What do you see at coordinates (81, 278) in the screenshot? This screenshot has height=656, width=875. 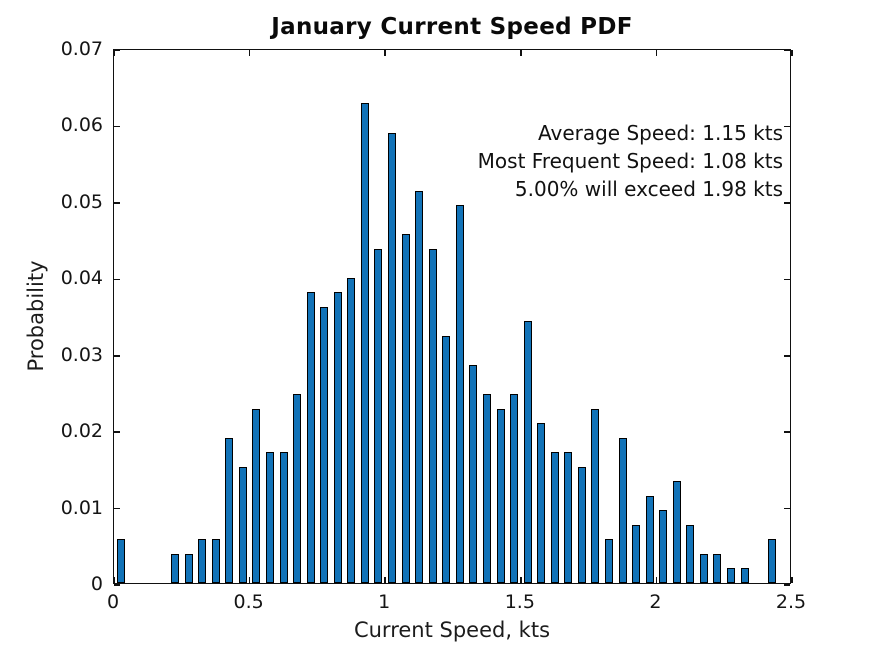 I see `y-tick-label: 0.04` at bounding box center [81, 278].